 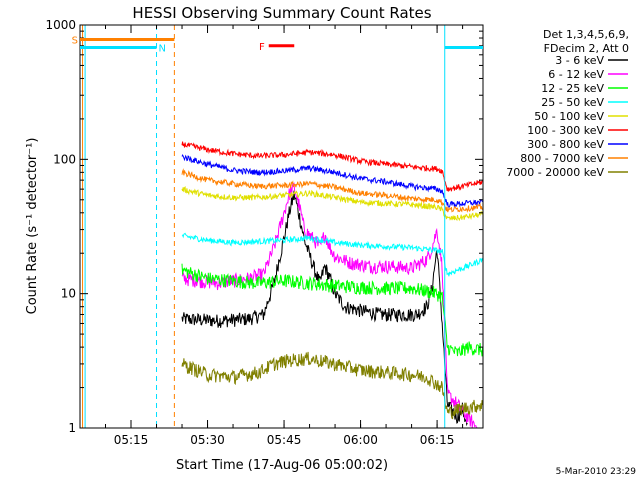 I want to click on timestamp: 5-Mar-2010 23:29, so click(x=596, y=472).